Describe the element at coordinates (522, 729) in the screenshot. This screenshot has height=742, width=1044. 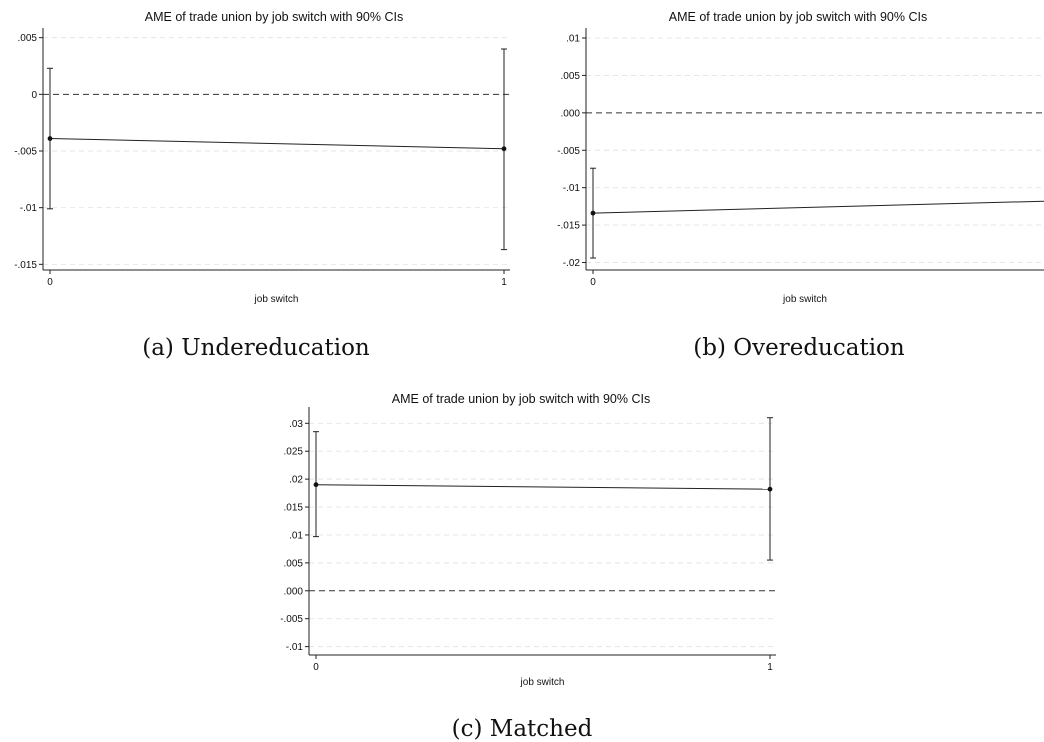
I see `panel-caption: (c) Matched` at that location.